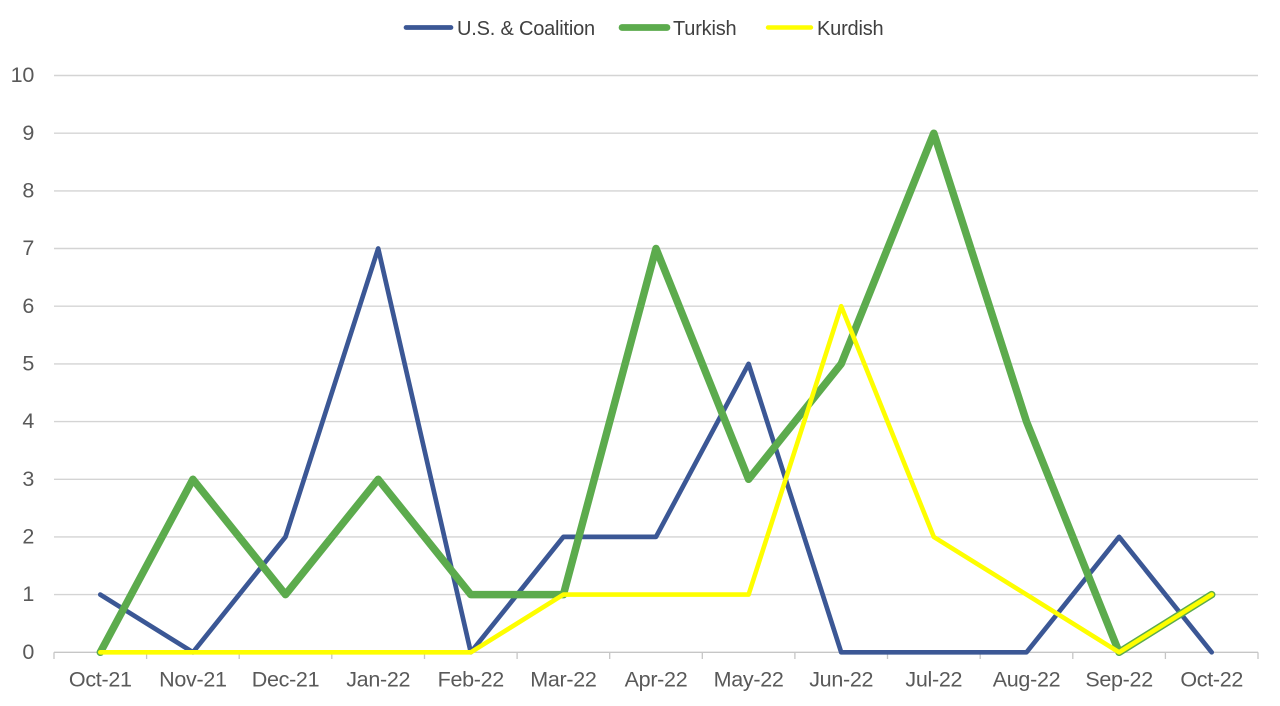 Image resolution: width=1280 pixels, height=706 pixels. Describe the element at coordinates (526, 29) in the screenshot. I see `svg-text: U.S. & Coalition` at that location.